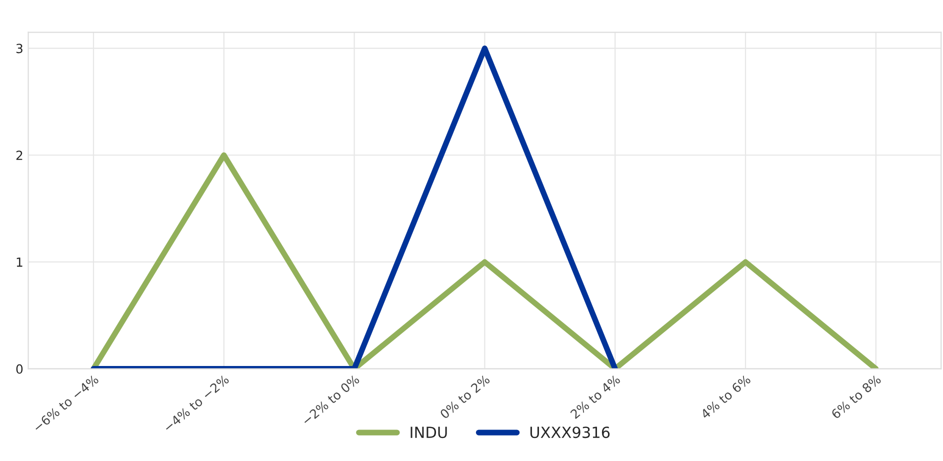 The height and width of the screenshot is (461, 943). What do you see at coordinates (19, 155) in the screenshot?
I see `y-tick-label: 2` at bounding box center [19, 155].